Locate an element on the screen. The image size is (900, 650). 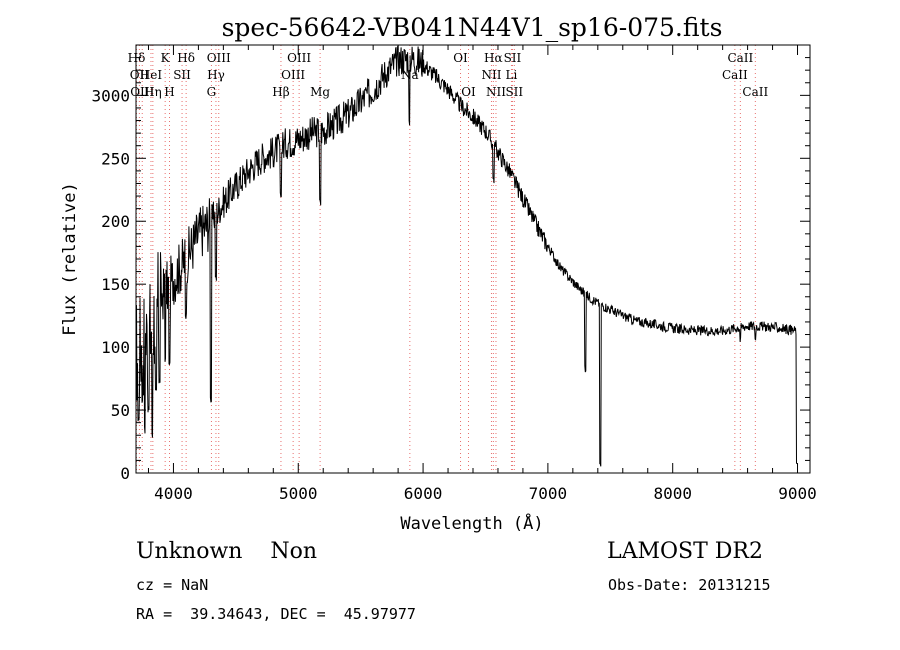
y-axis-label: Flux (relative) is located at coordinates (70, 259).